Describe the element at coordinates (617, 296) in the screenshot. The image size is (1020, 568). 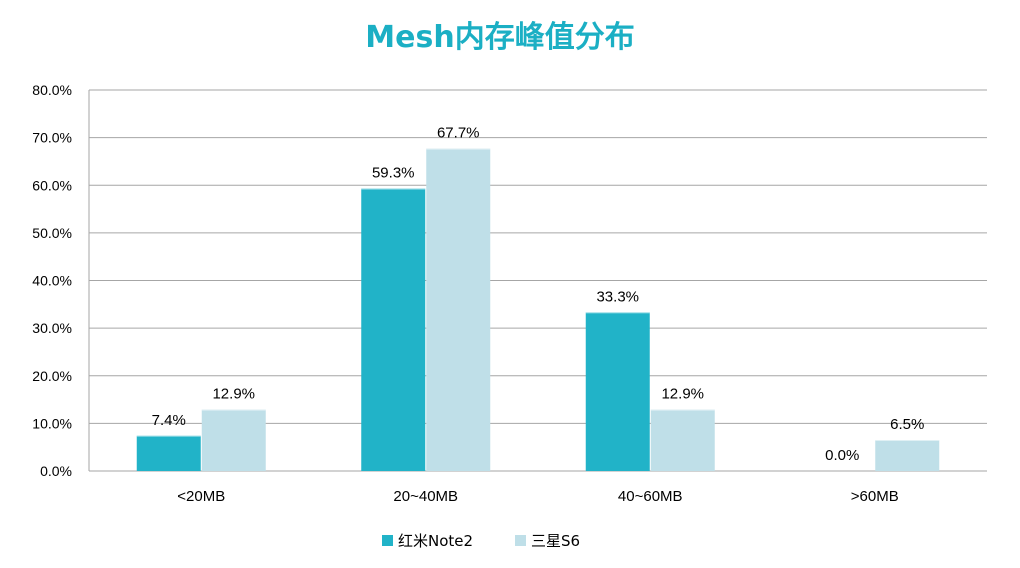
I see `data-label: 33.3%` at that location.